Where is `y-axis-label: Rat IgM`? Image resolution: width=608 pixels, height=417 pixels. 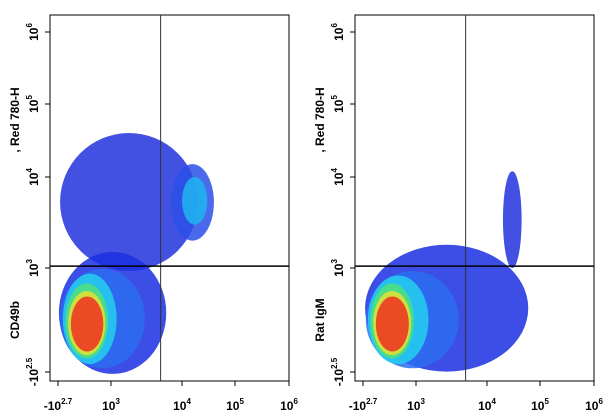
y-axis-label: Rat IgM is located at coordinates (320, 319).